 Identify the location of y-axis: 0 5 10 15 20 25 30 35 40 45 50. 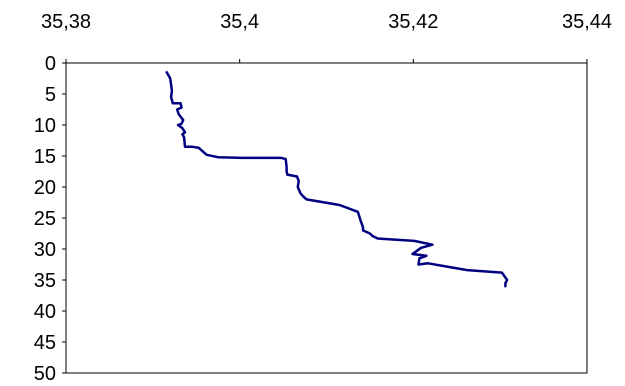
(50, 219).